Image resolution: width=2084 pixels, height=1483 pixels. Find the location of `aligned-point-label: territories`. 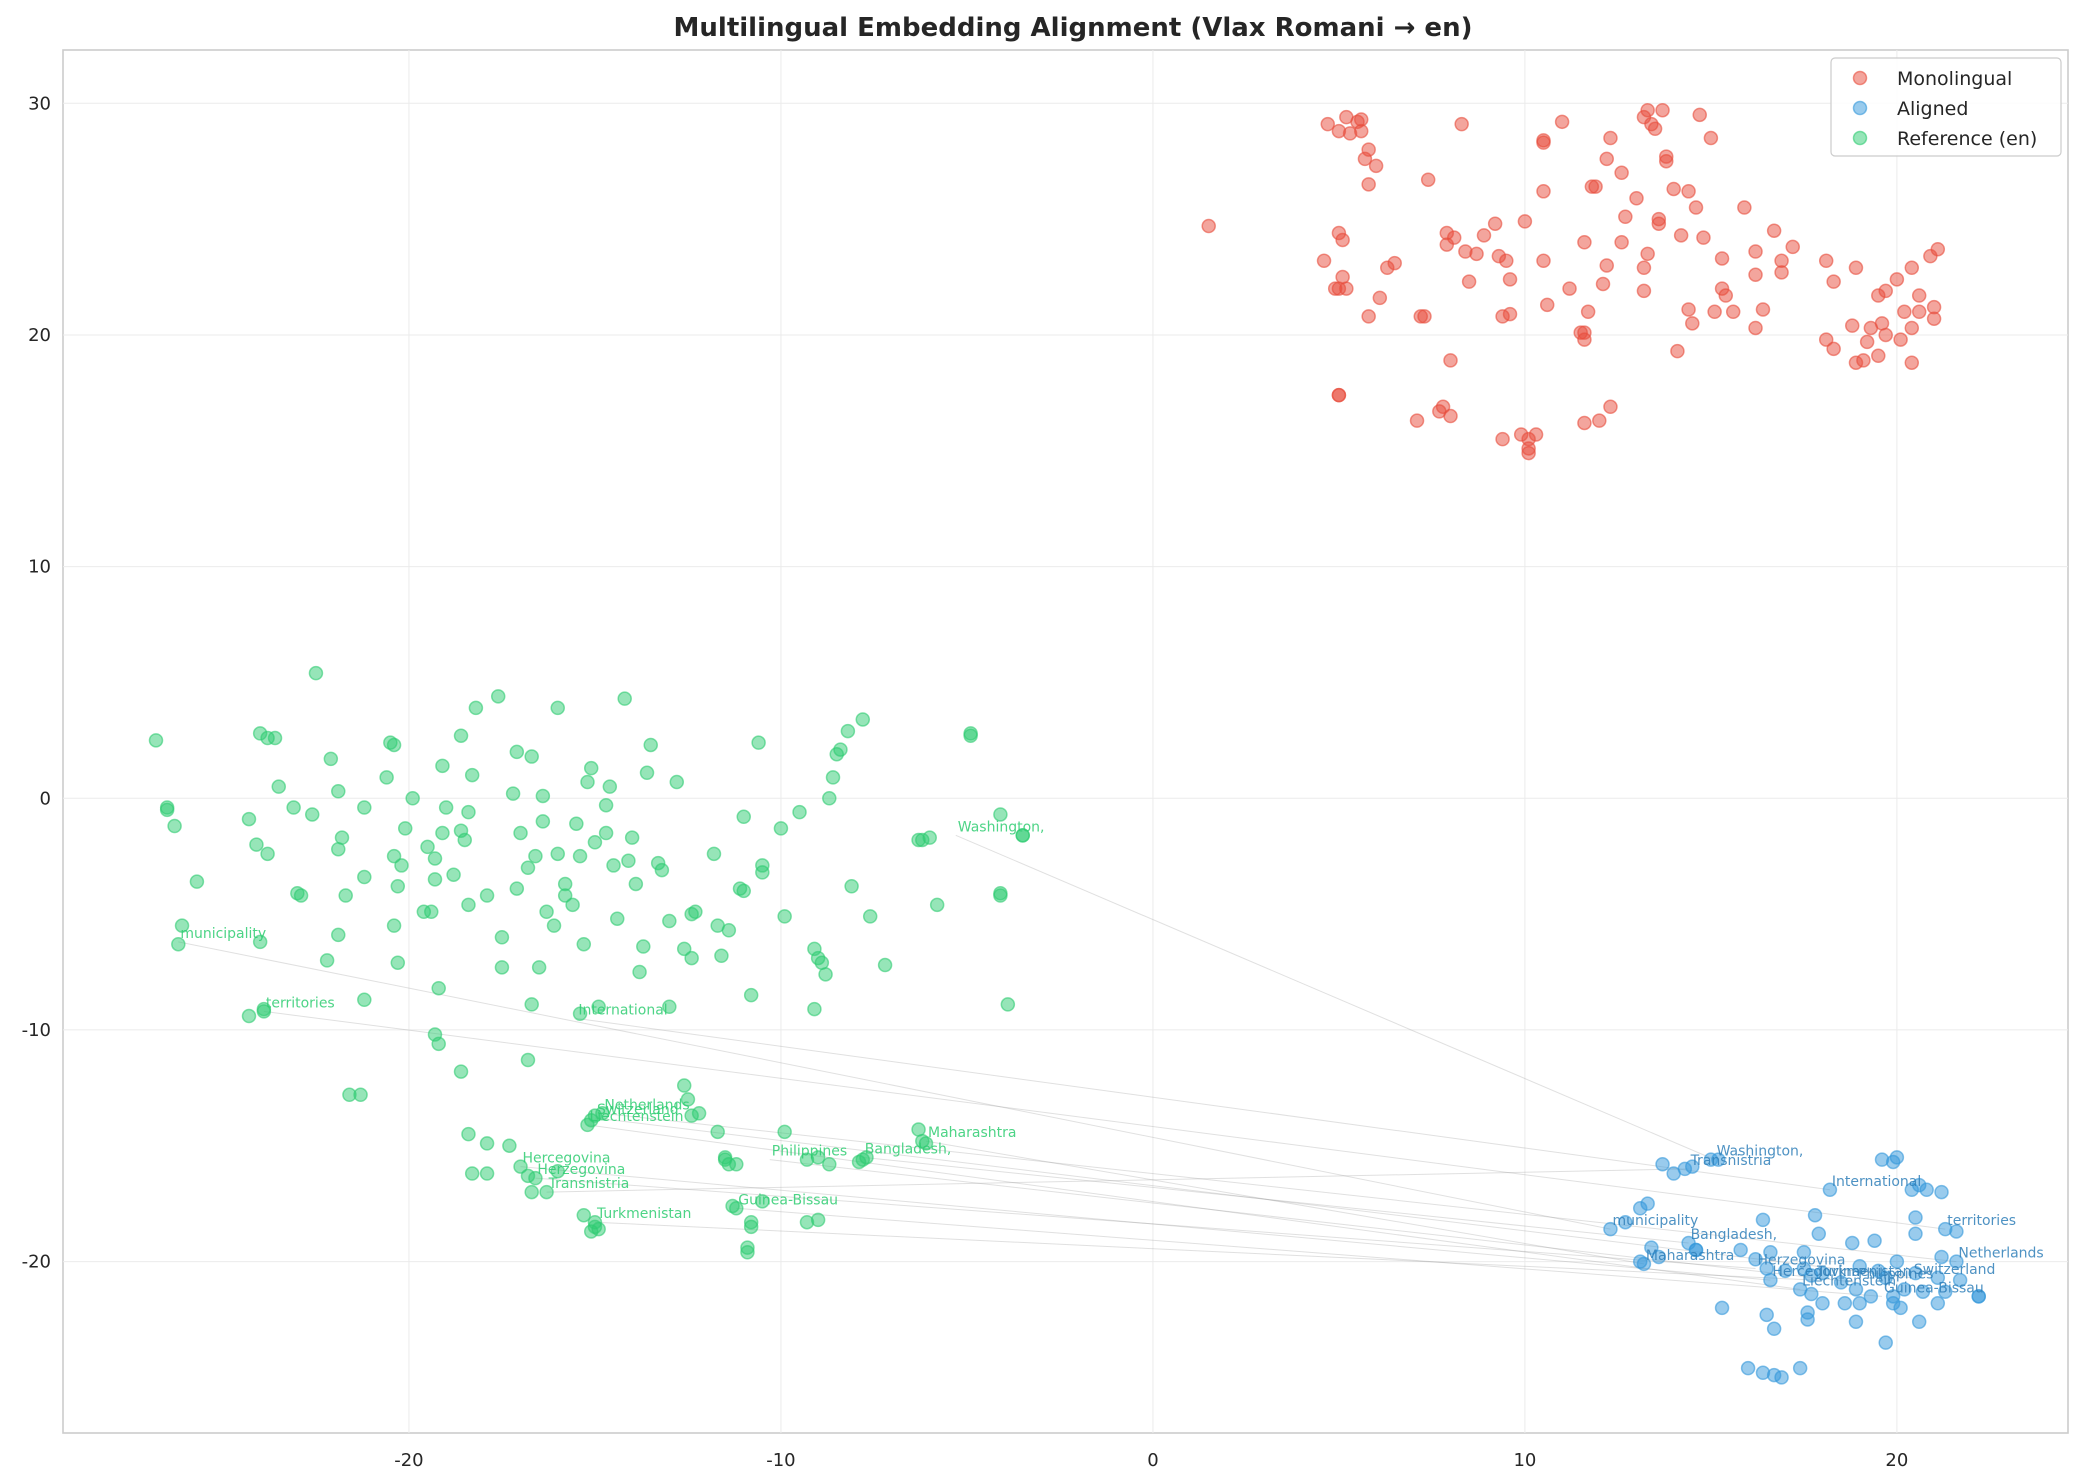

aligned-point-label: territories is located at coordinates (1981, 1221).